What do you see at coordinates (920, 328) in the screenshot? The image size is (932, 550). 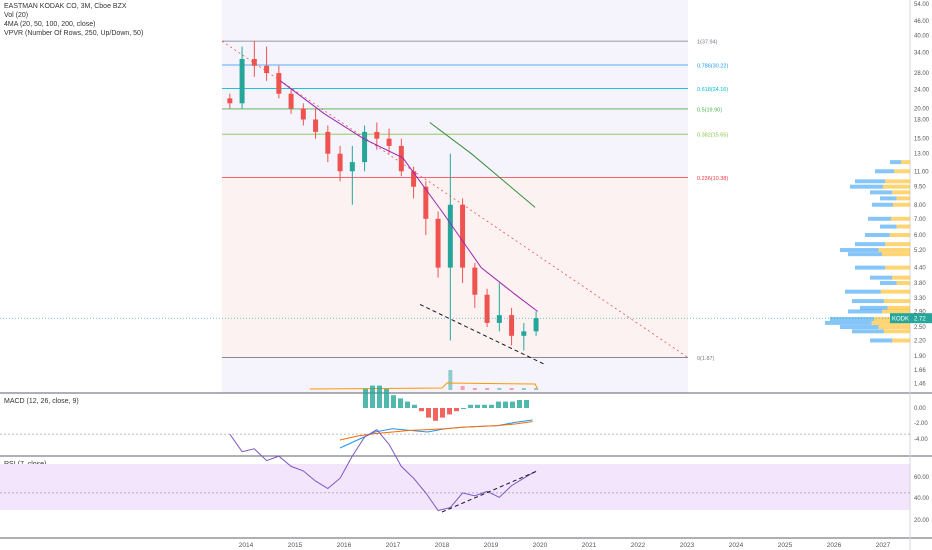 I see `price-tick-label: 2.50` at bounding box center [920, 328].